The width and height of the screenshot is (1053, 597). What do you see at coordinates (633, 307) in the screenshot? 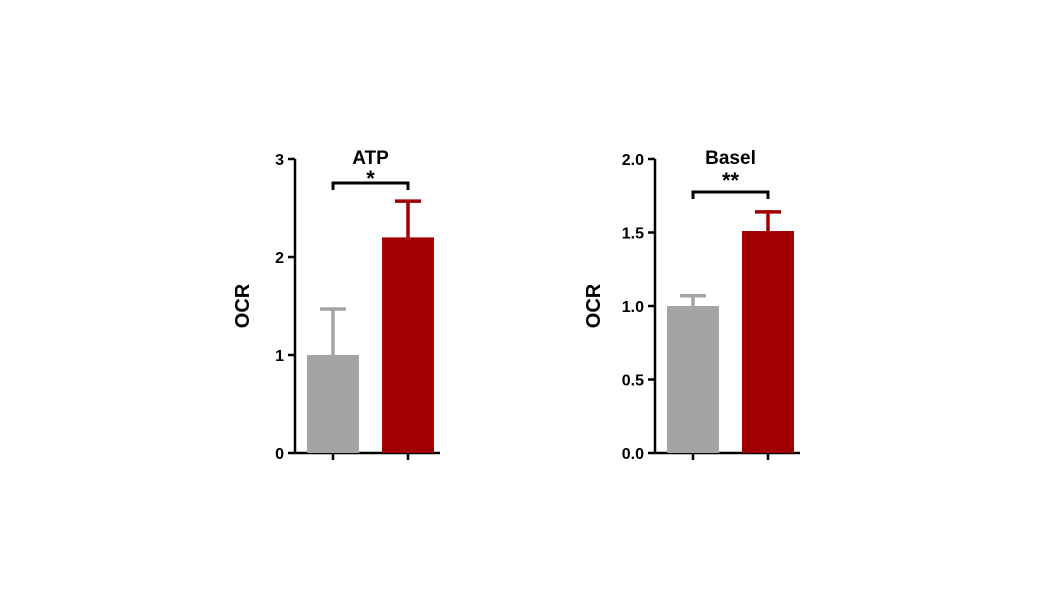
I see `y-tick-label: 1.0` at bounding box center [633, 307].